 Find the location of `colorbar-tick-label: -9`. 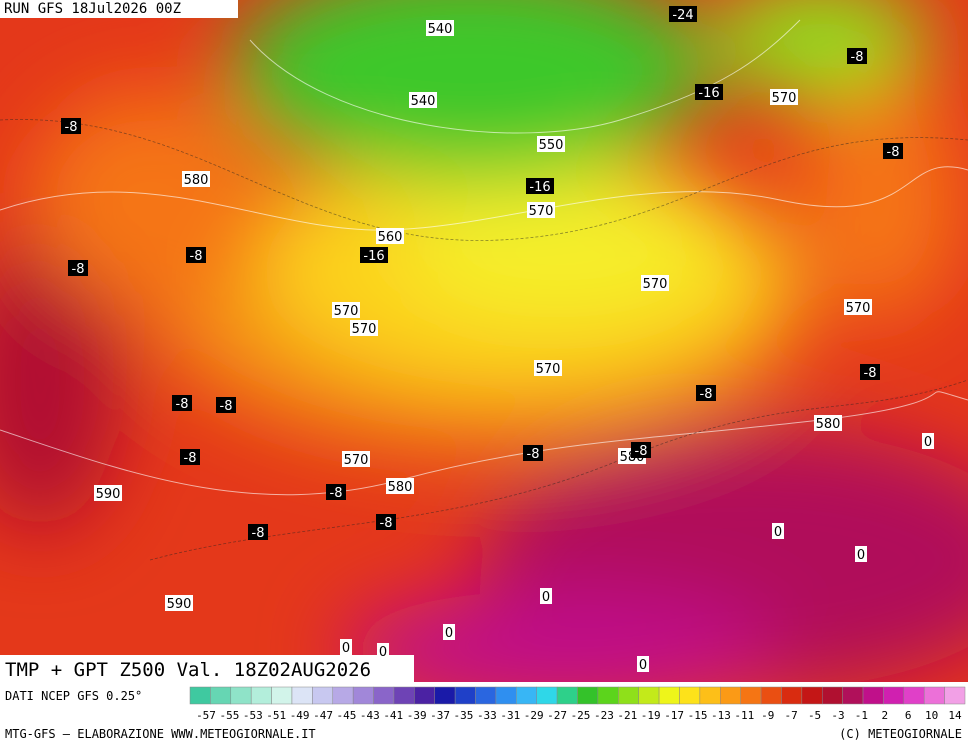

colorbar-tick-label: -9 is located at coordinates (767, 715).